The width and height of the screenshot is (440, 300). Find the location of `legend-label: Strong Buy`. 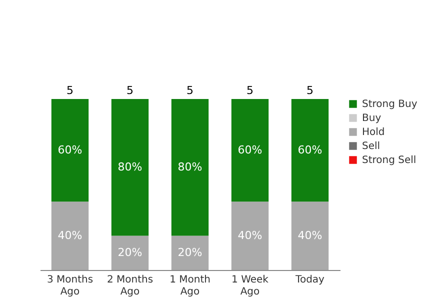

legend-label: Strong Buy is located at coordinates (390, 104).